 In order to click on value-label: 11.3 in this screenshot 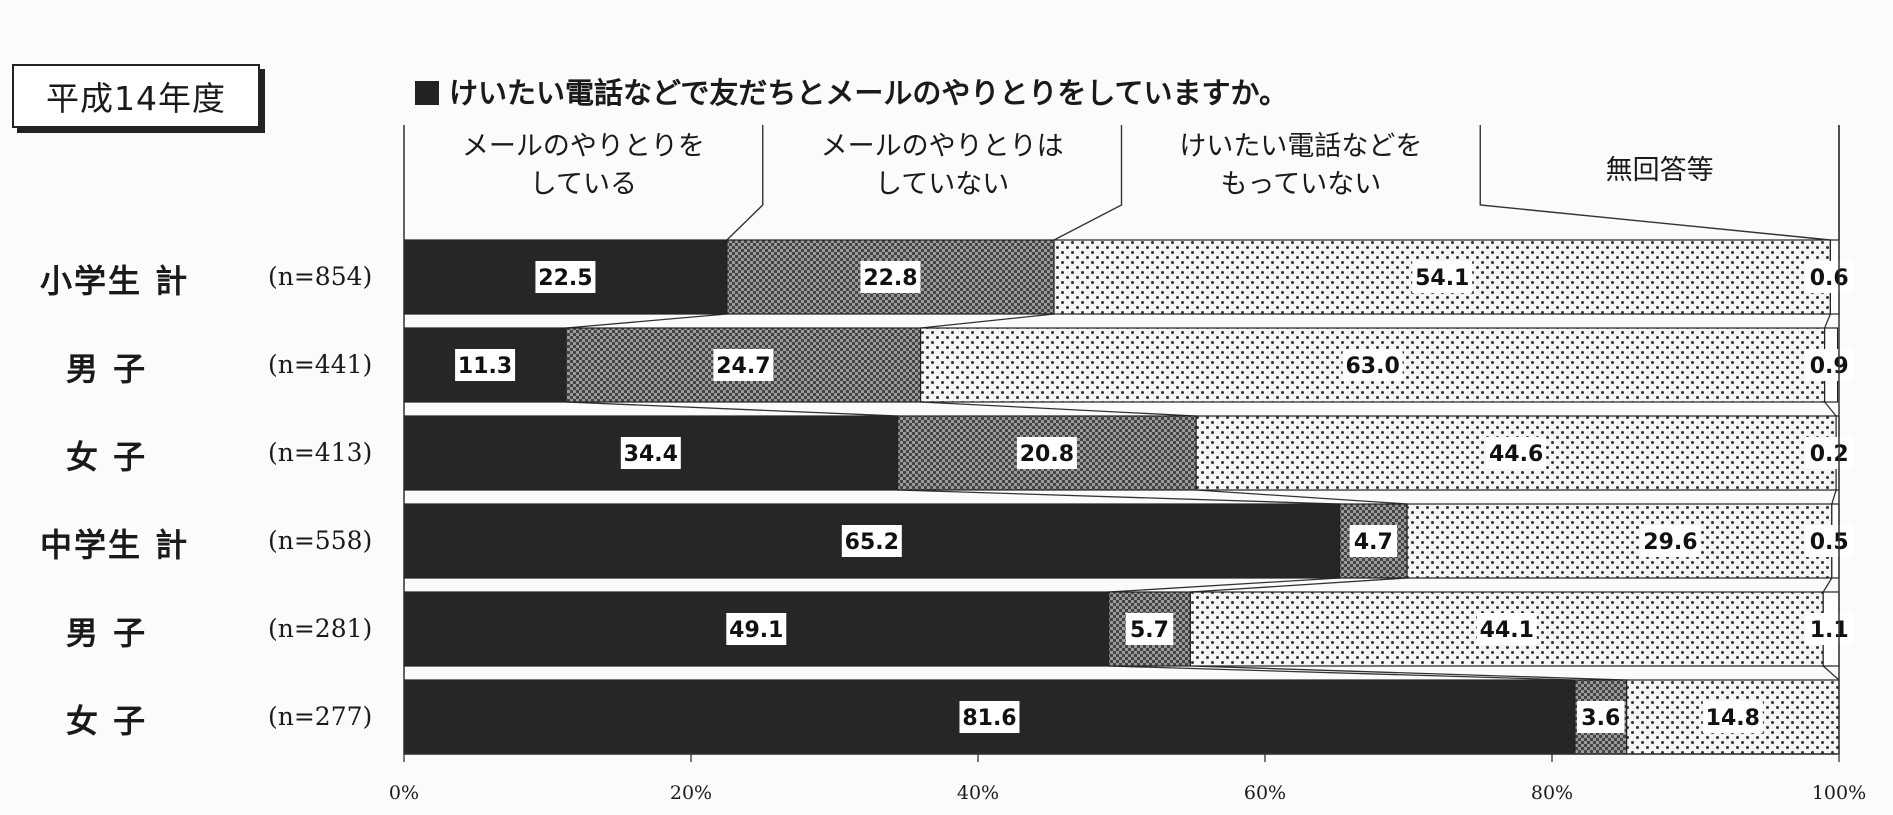, I will do `click(485, 366)`.